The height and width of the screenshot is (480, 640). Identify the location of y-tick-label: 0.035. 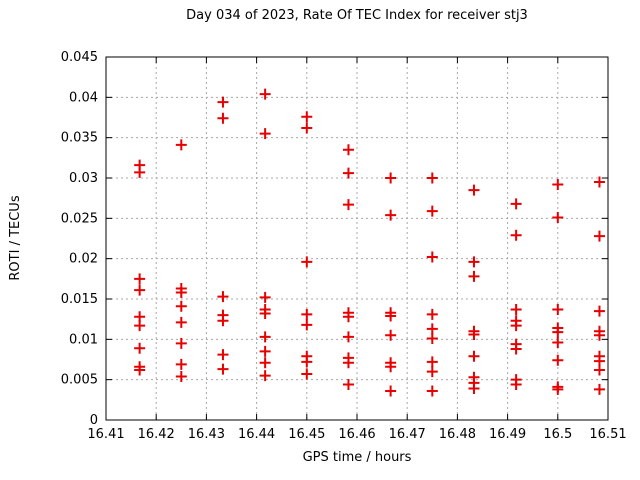
(79, 138).